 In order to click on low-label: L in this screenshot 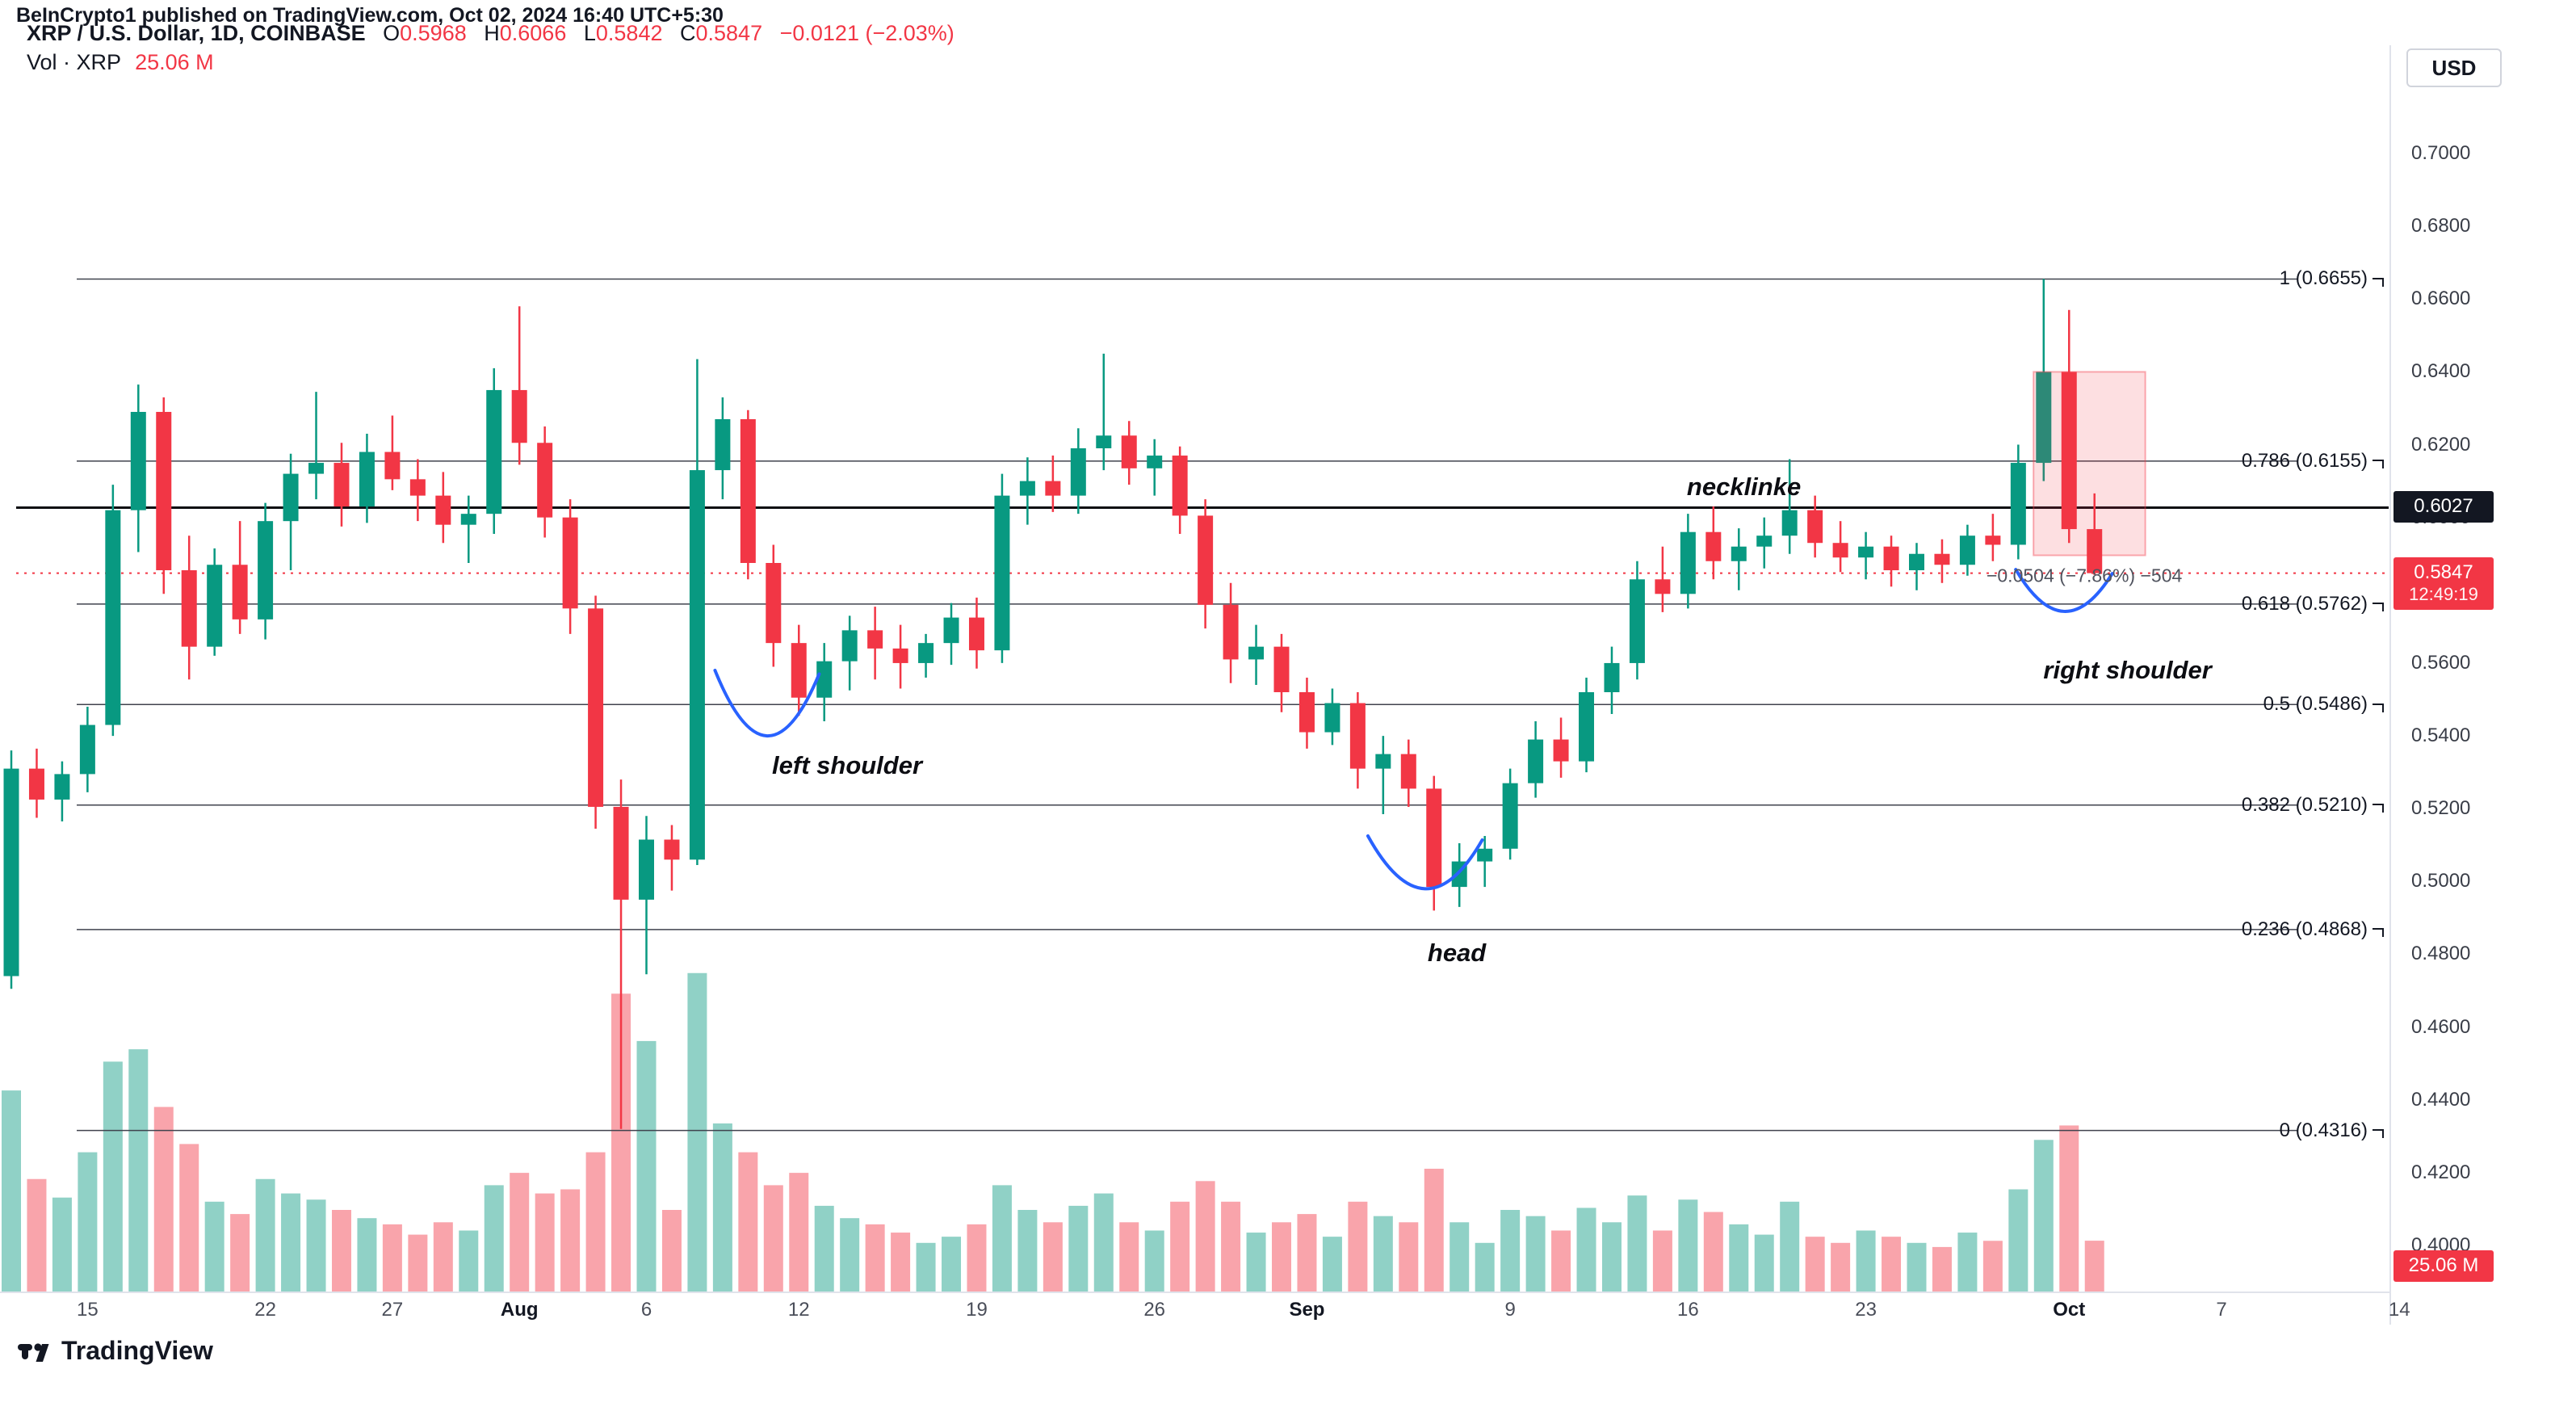, I will do `click(589, 33)`.